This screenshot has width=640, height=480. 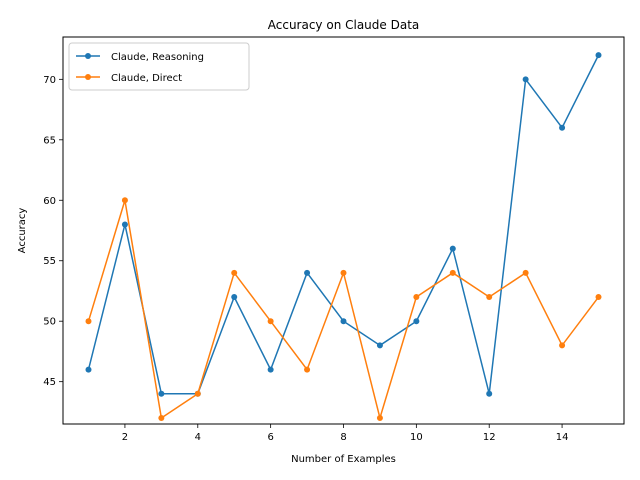 I want to click on legend-box, so click(x=159, y=66).